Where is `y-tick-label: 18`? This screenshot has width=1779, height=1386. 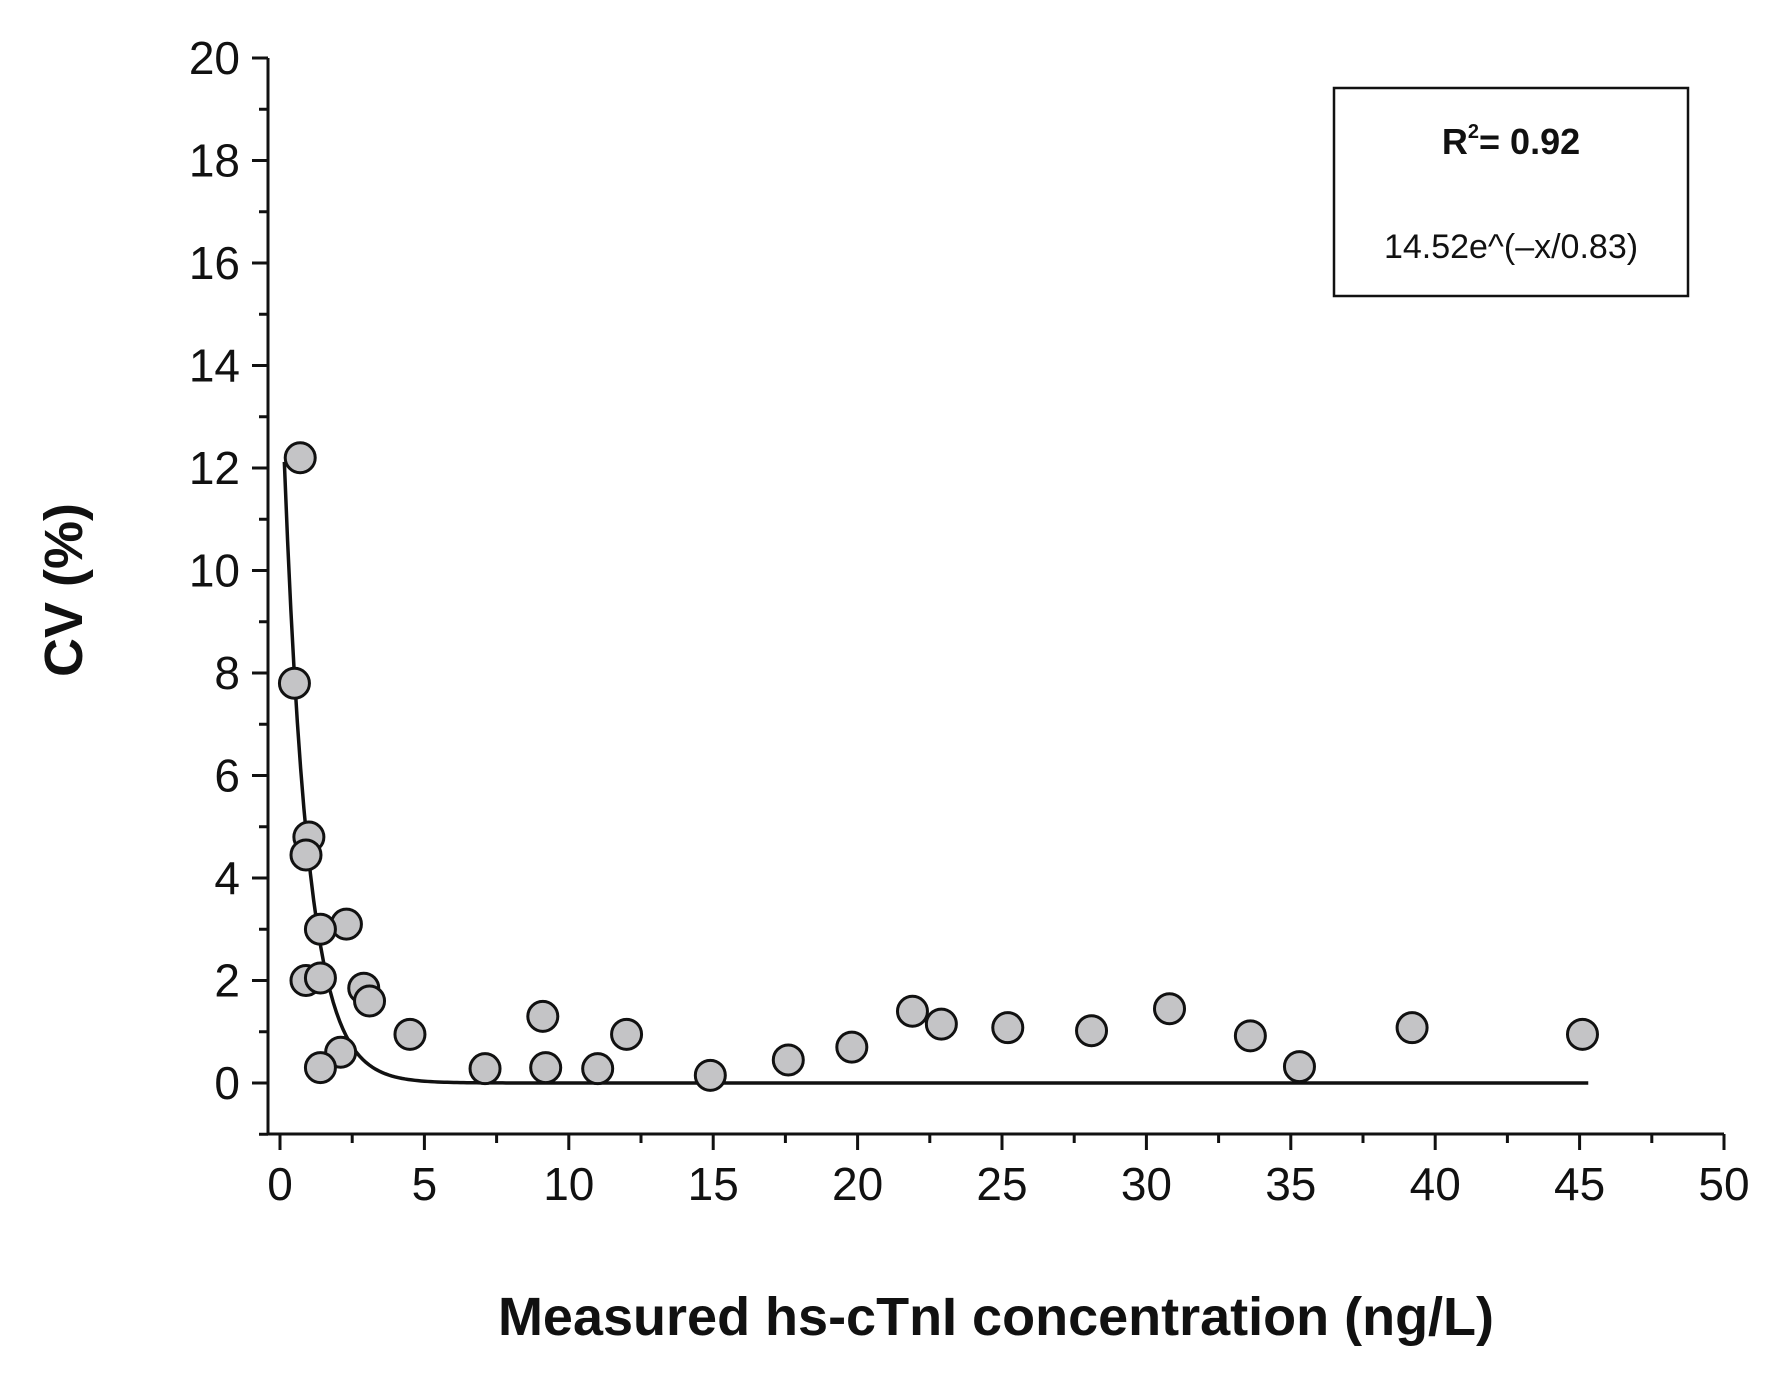
y-tick-label: 18 is located at coordinates (214, 161).